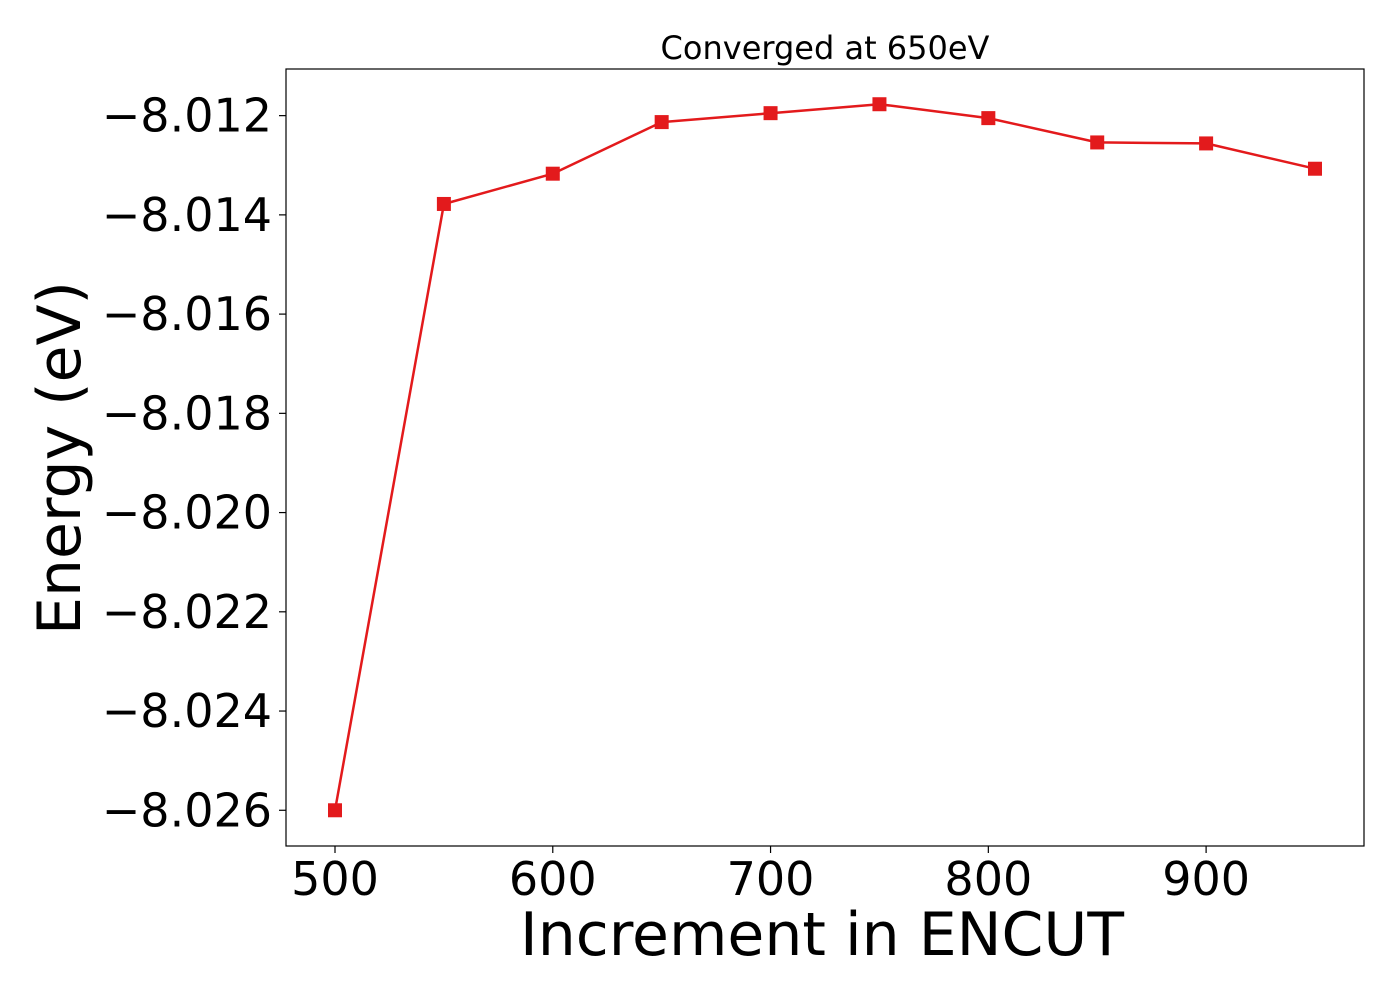 The width and height of the screenshot is (1400, 1000). I want to click on y-tick-label: −8.026, so click(187, 810).